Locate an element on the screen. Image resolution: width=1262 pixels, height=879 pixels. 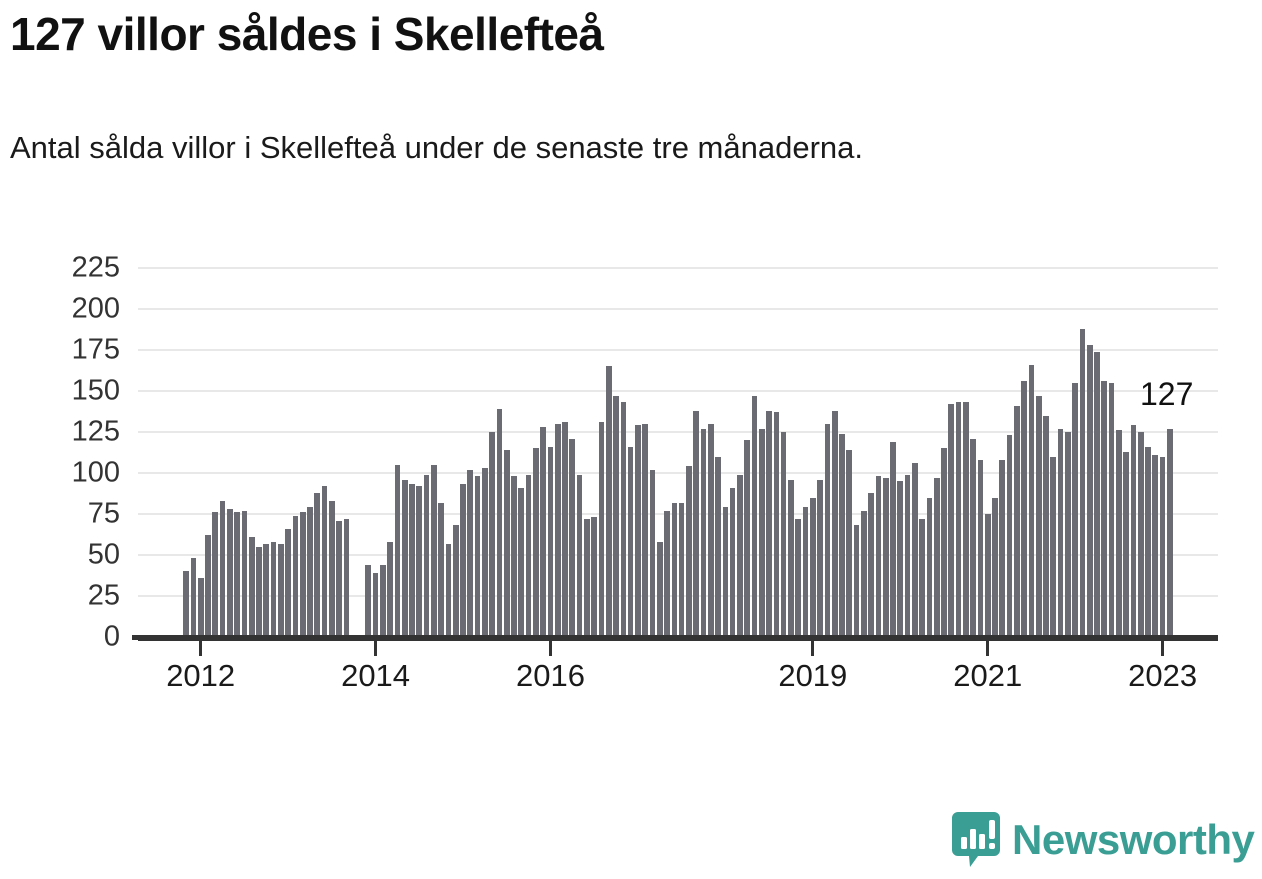
x-tick-label: 2023 is located at coordinates (1163, 675).